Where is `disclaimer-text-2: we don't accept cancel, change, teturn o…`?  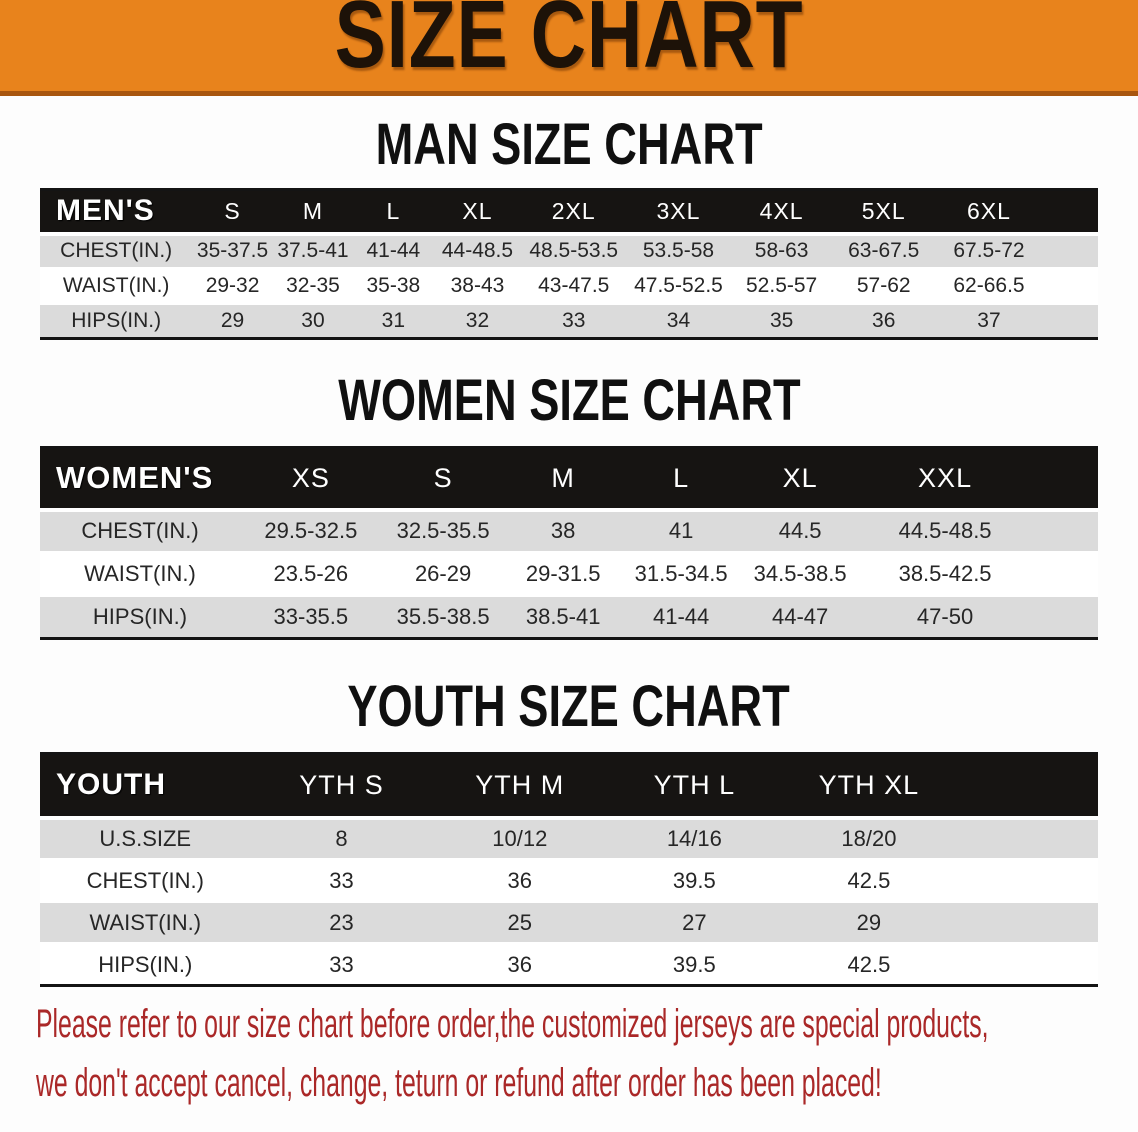
disclaimer-text-2: we don't accept cancel, change, teturn o… is located at coordinates (459, 1083).